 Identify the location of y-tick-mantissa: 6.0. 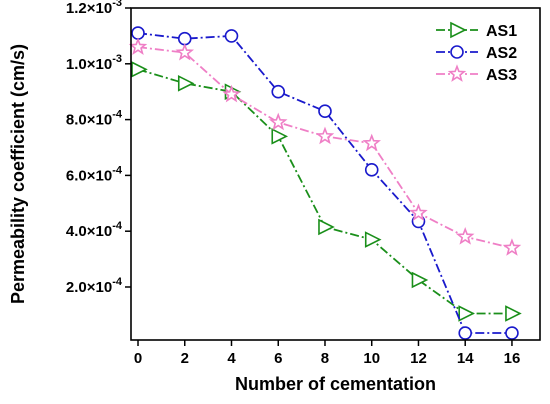
(76, 175).